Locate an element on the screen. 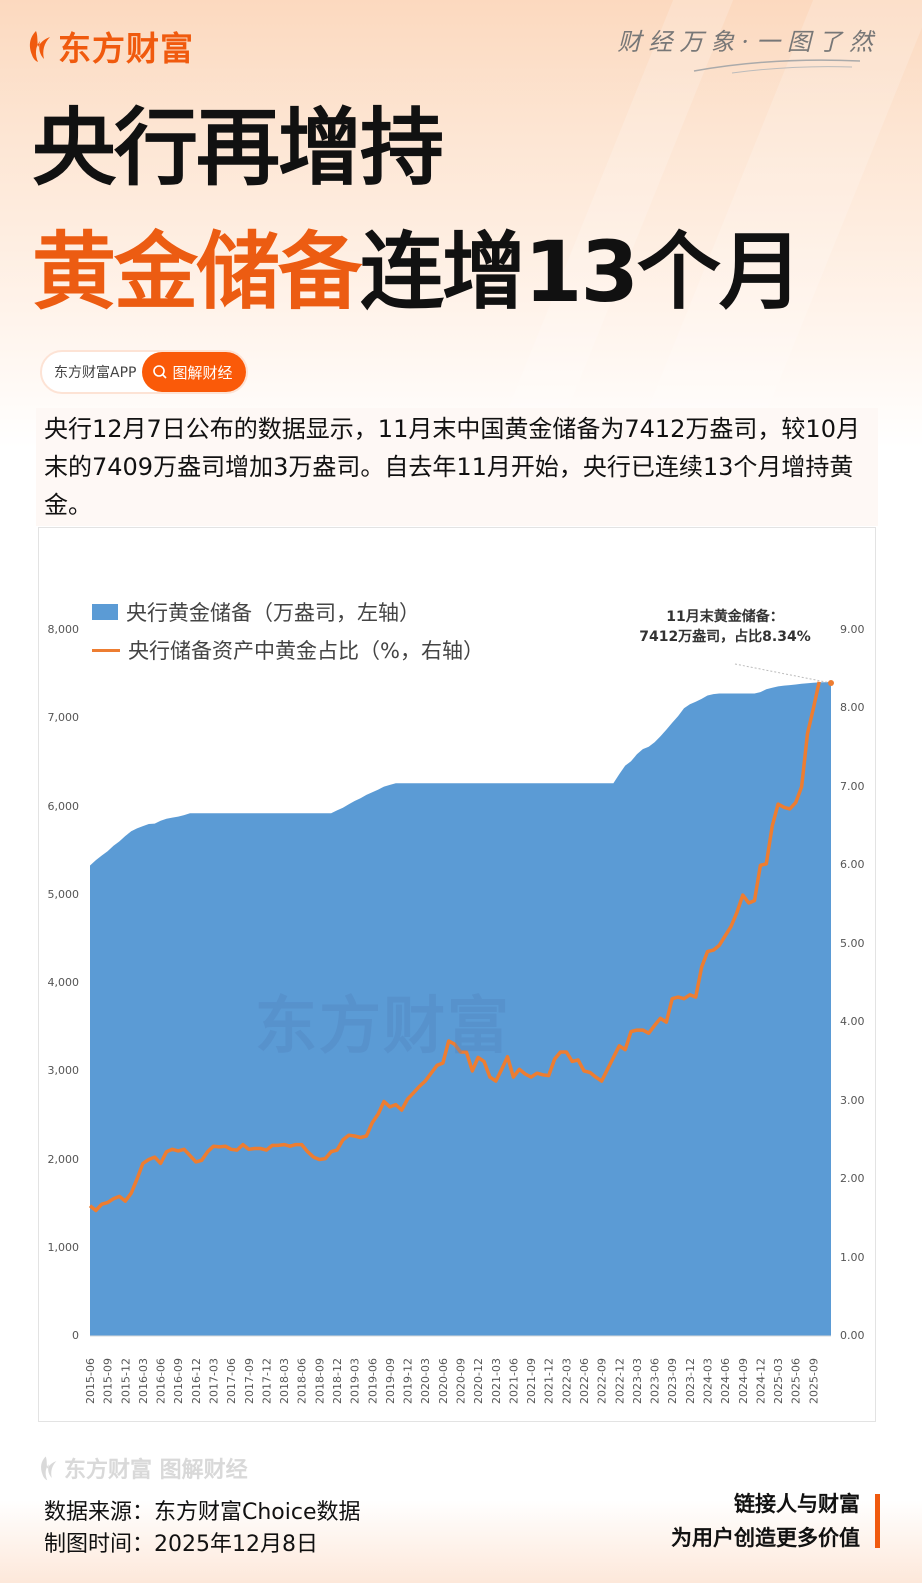  x-axis-tick: 2017-12 is located at coordinates (266, 1381).